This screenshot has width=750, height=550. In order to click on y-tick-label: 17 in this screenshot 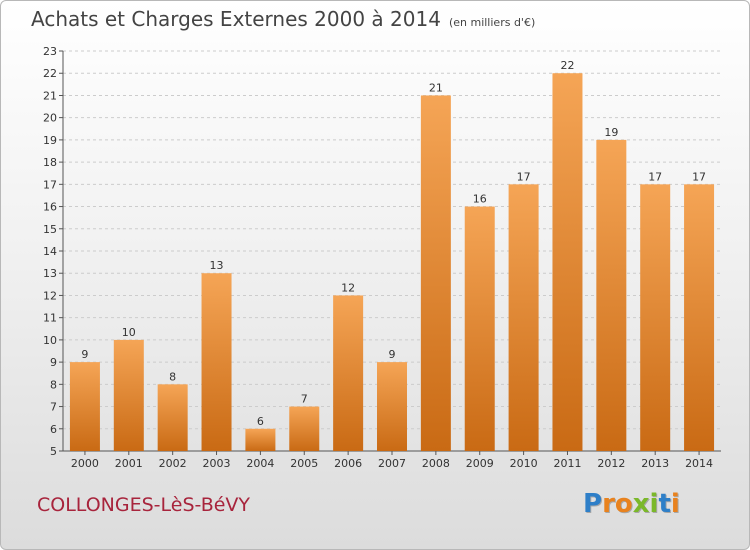, I will do `click(50, 184)`.